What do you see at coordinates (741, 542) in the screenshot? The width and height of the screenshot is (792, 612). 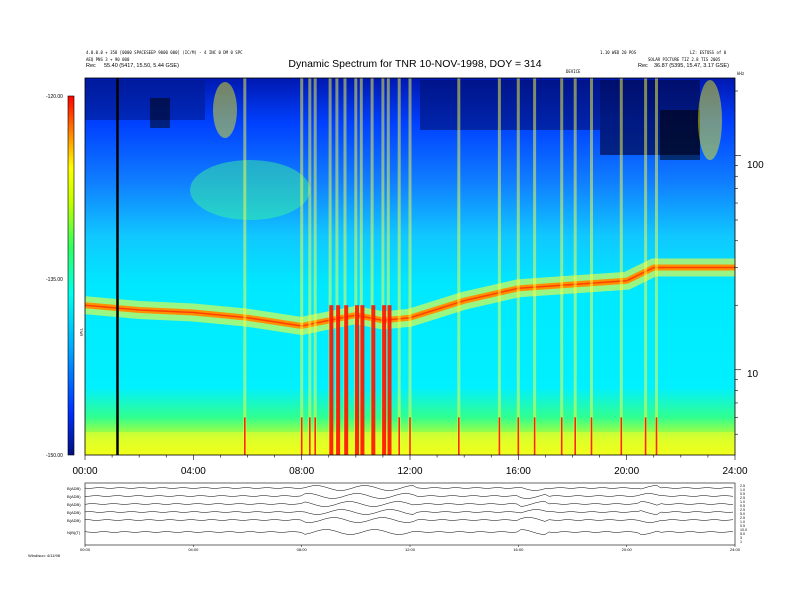 I see `lower-scale-label: 1` at bounding box center [741, 542].